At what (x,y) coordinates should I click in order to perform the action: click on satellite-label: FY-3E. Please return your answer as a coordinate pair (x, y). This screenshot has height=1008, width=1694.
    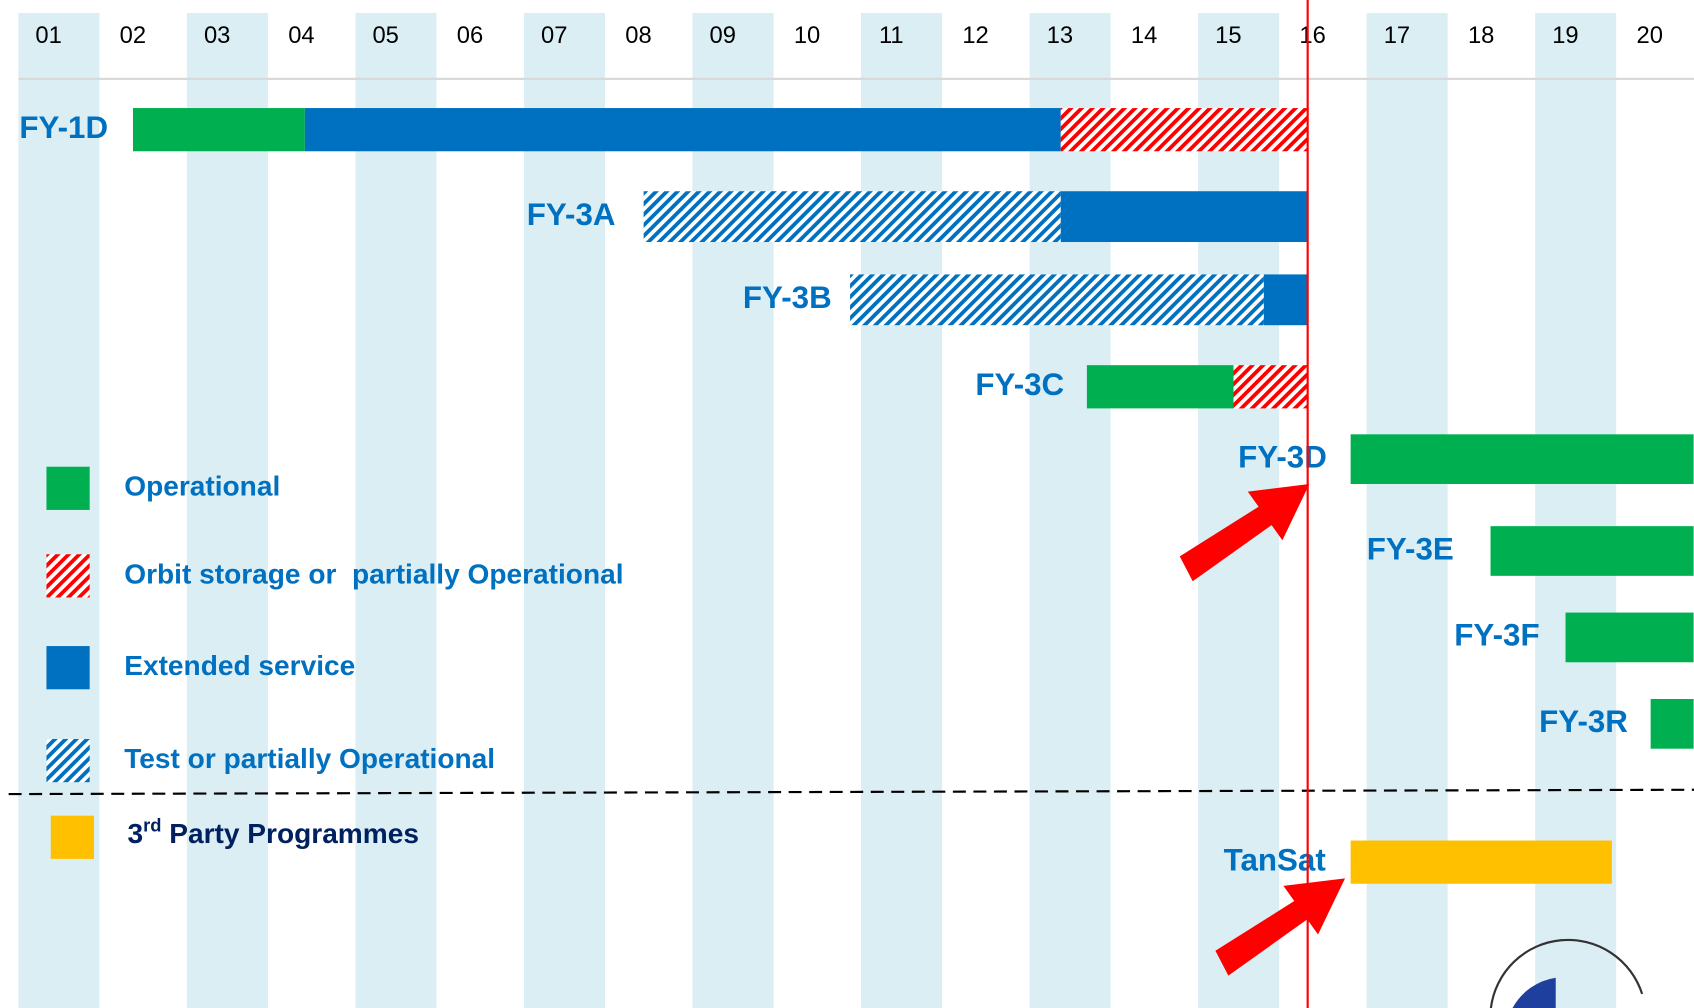
    Looking at the image, I should click on (1410, 548).